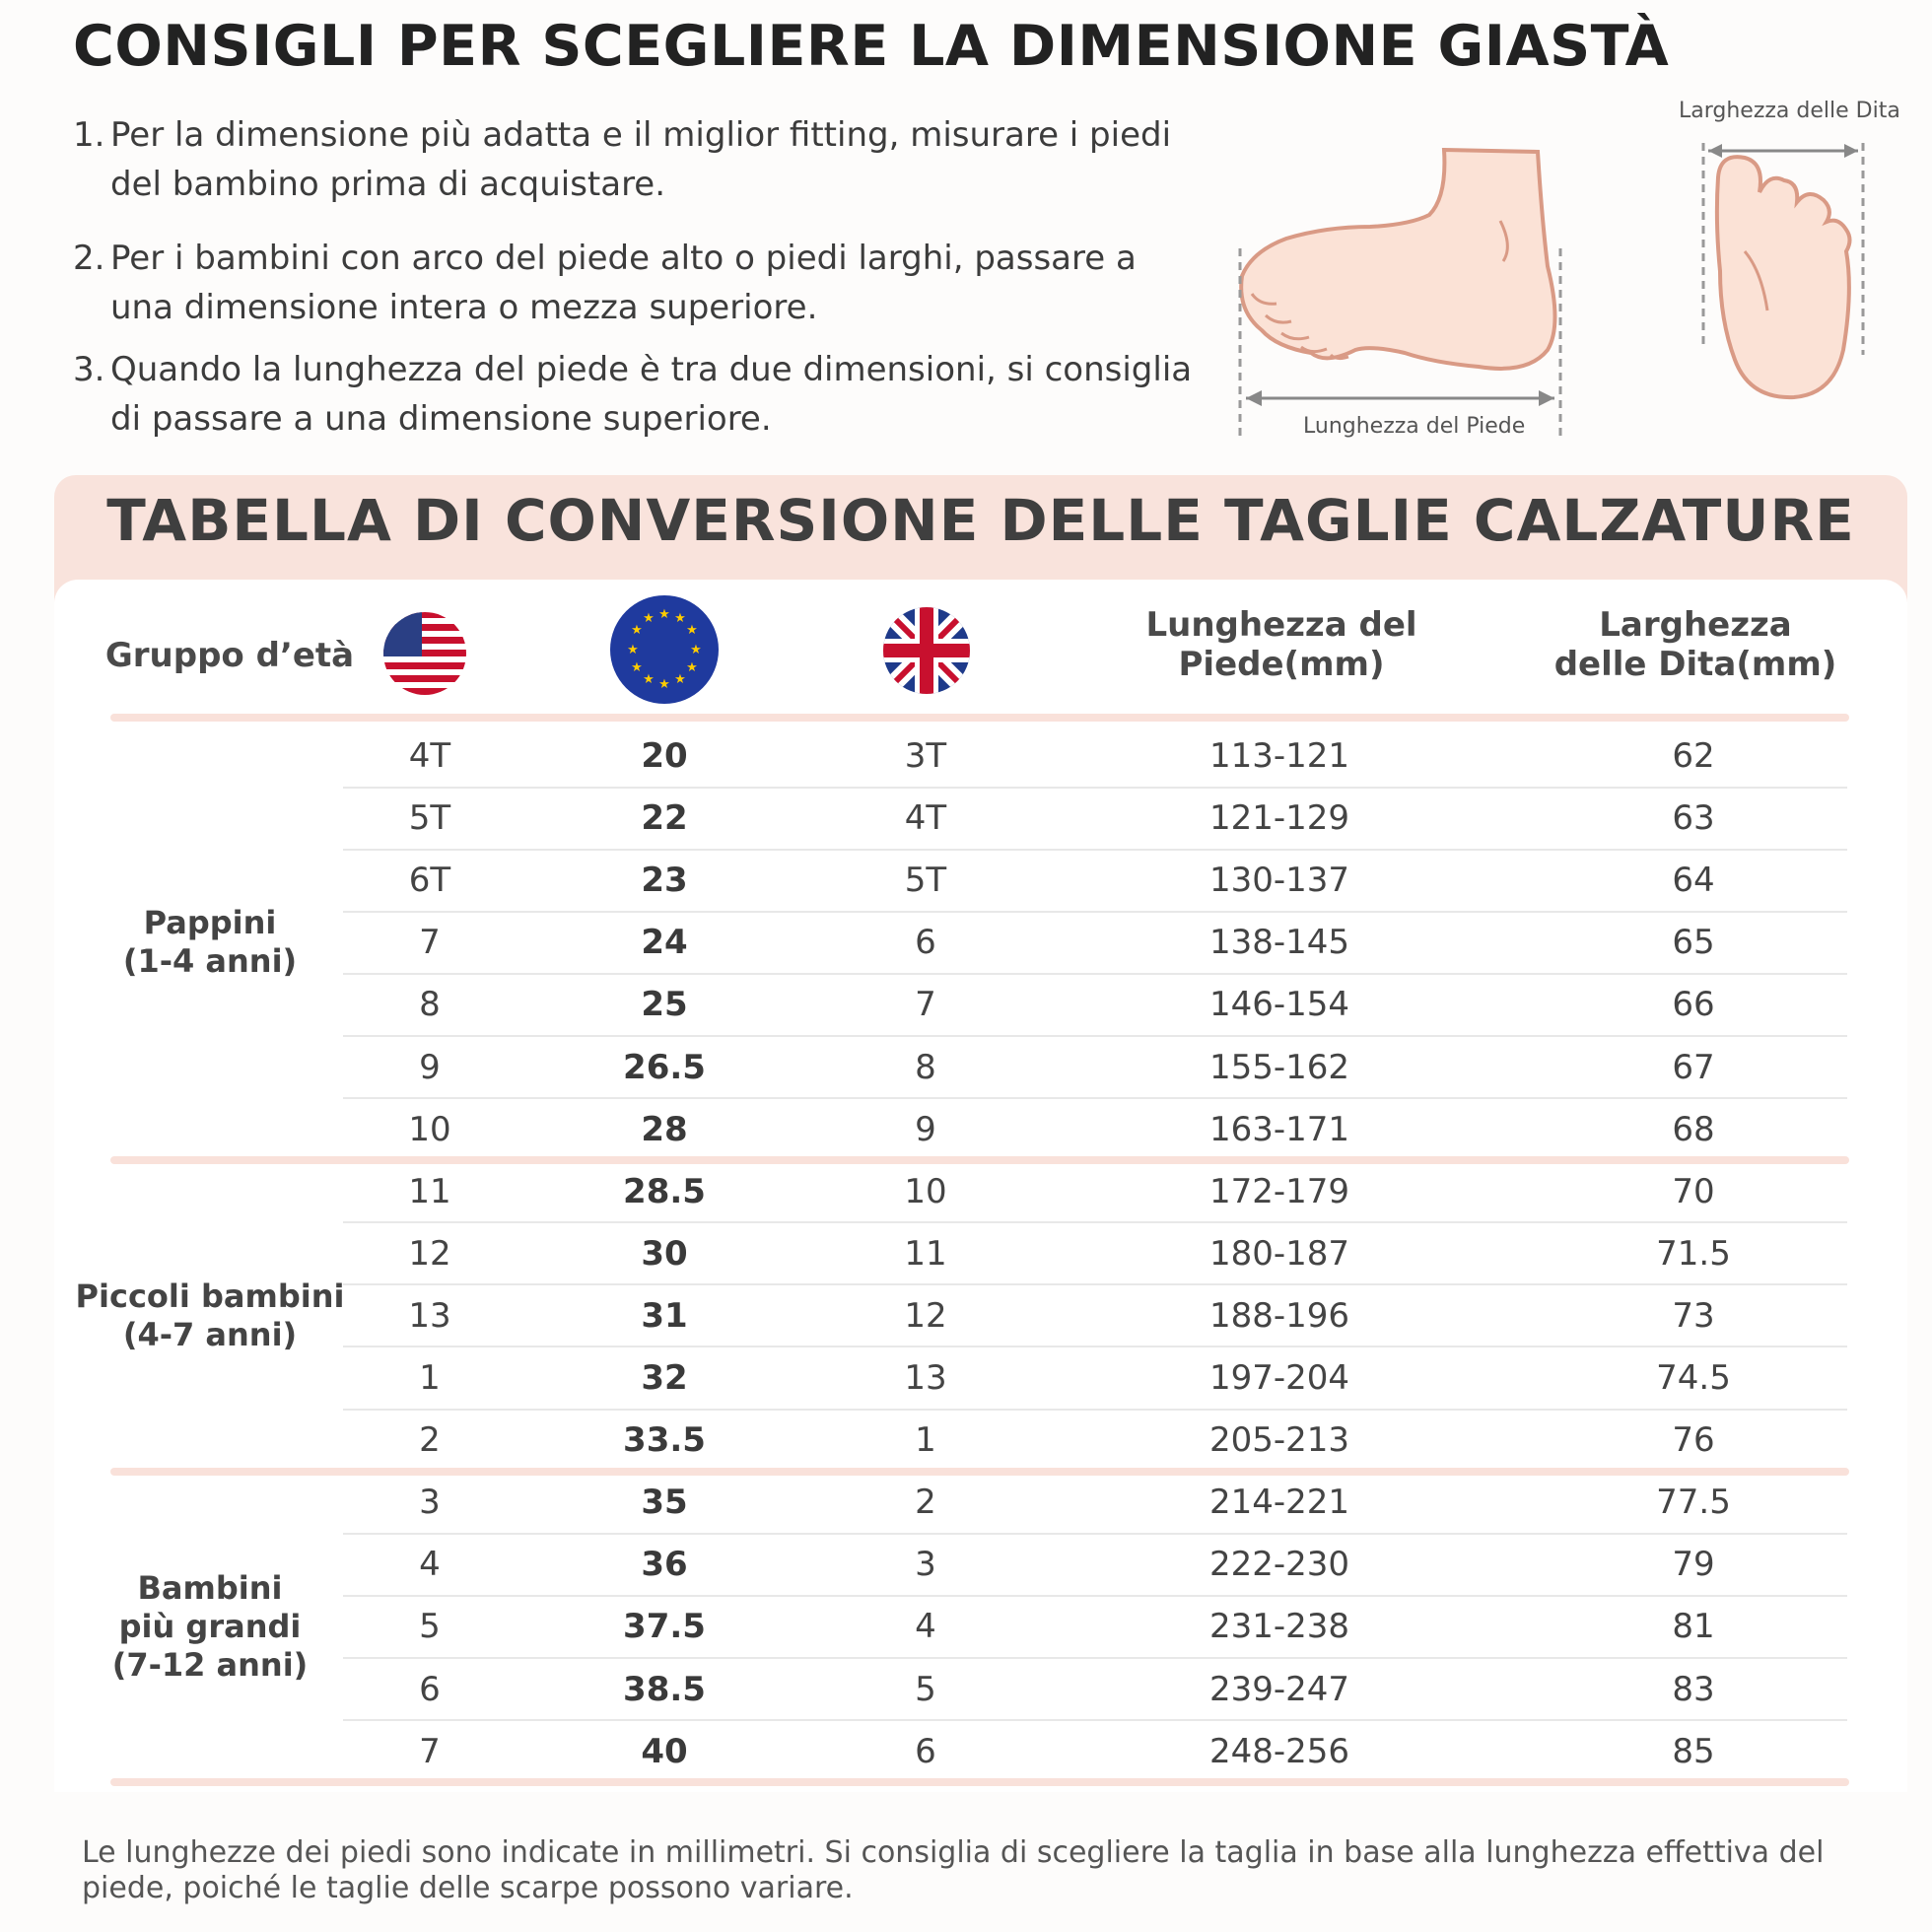 The image size is (1932, 1932). I want to click on eu-size-cell: 23, so click(665, 881).